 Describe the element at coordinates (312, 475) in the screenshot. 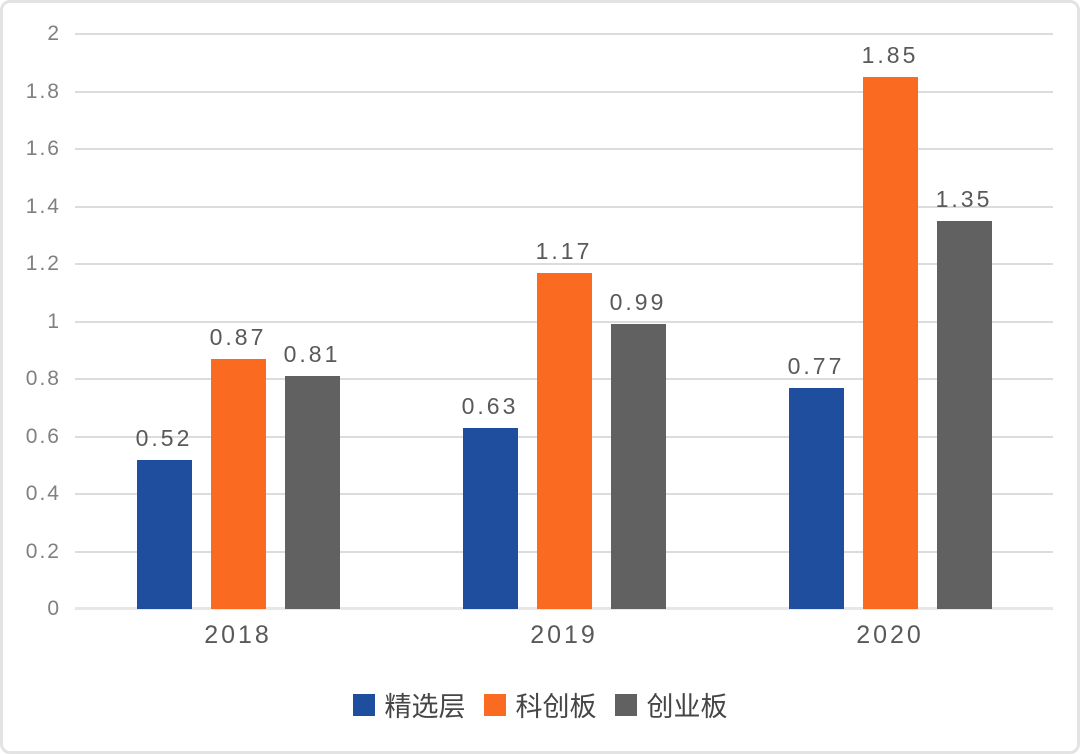

I see `bar-创业板-2018: 0.81` at that location.